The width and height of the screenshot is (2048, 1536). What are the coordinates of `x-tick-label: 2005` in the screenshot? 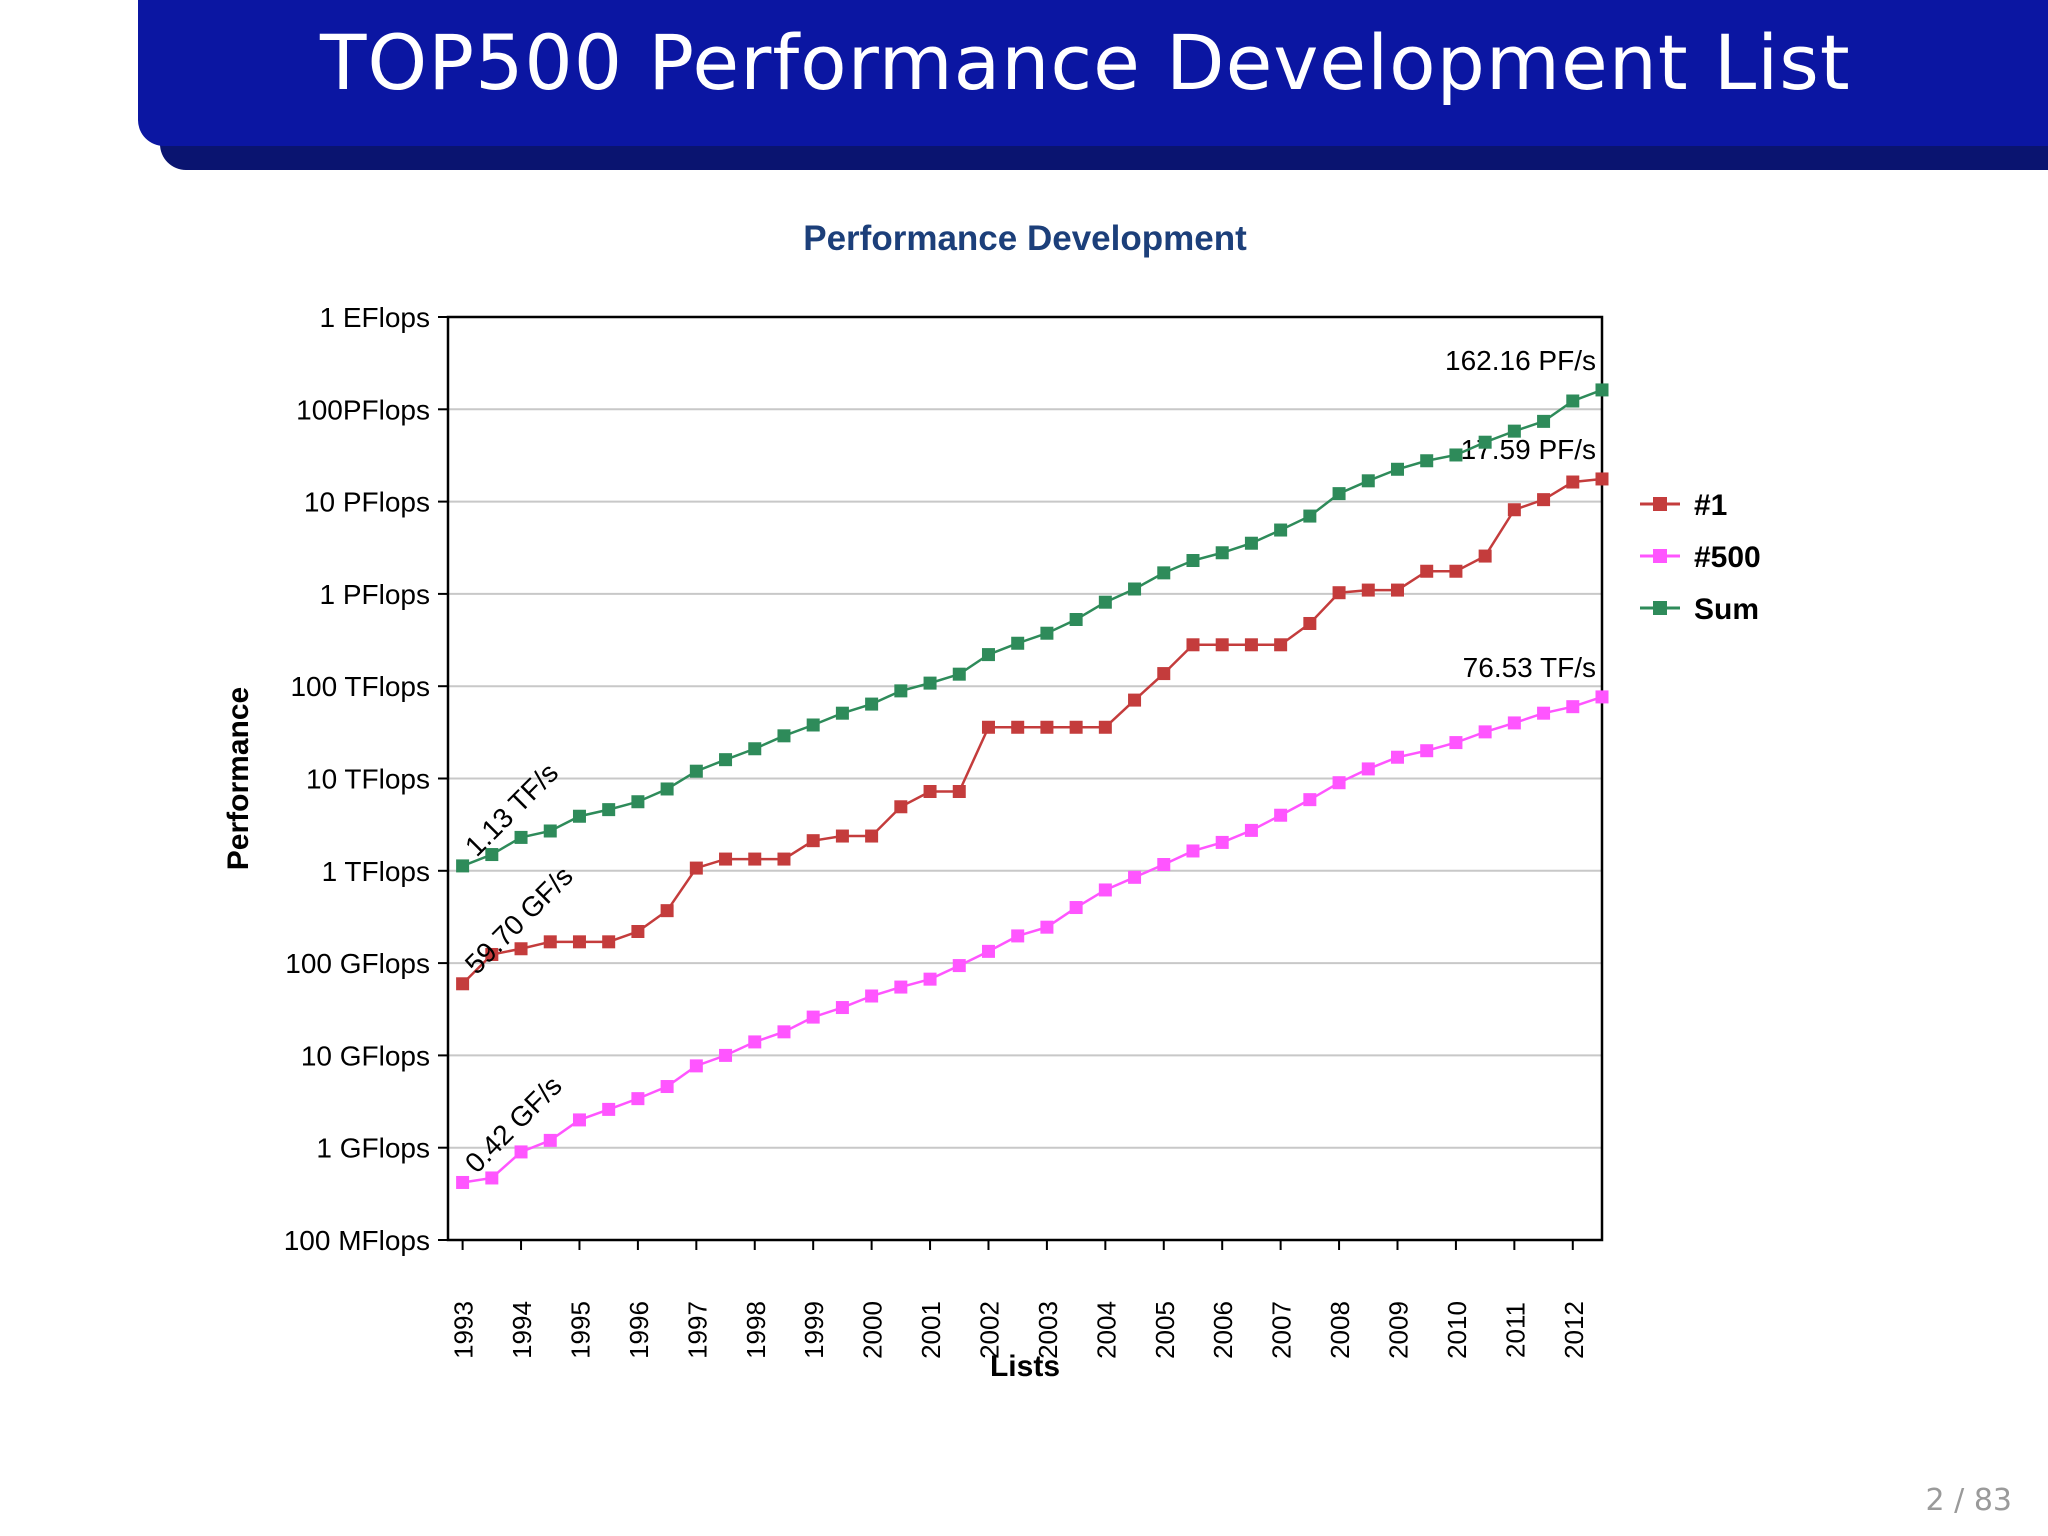 It's located at (1165, 1330).